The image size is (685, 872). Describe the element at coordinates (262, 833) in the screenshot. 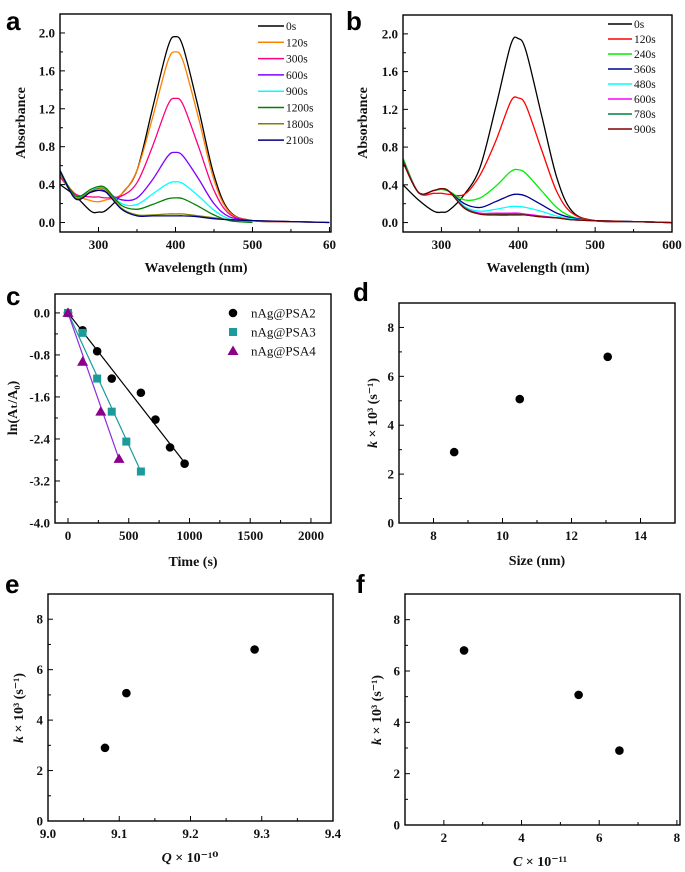

I see `x-tick-label: 9.3` at that location.